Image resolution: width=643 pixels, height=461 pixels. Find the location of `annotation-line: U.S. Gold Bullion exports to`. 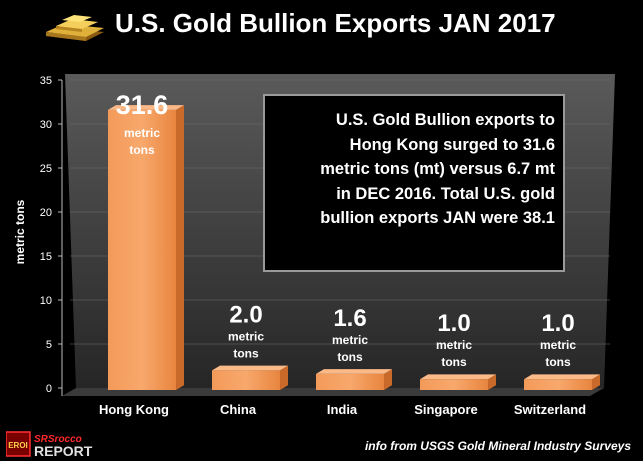

annotation-line: U.S. Gold Bullion exports to is located at coordinates (445, 120).